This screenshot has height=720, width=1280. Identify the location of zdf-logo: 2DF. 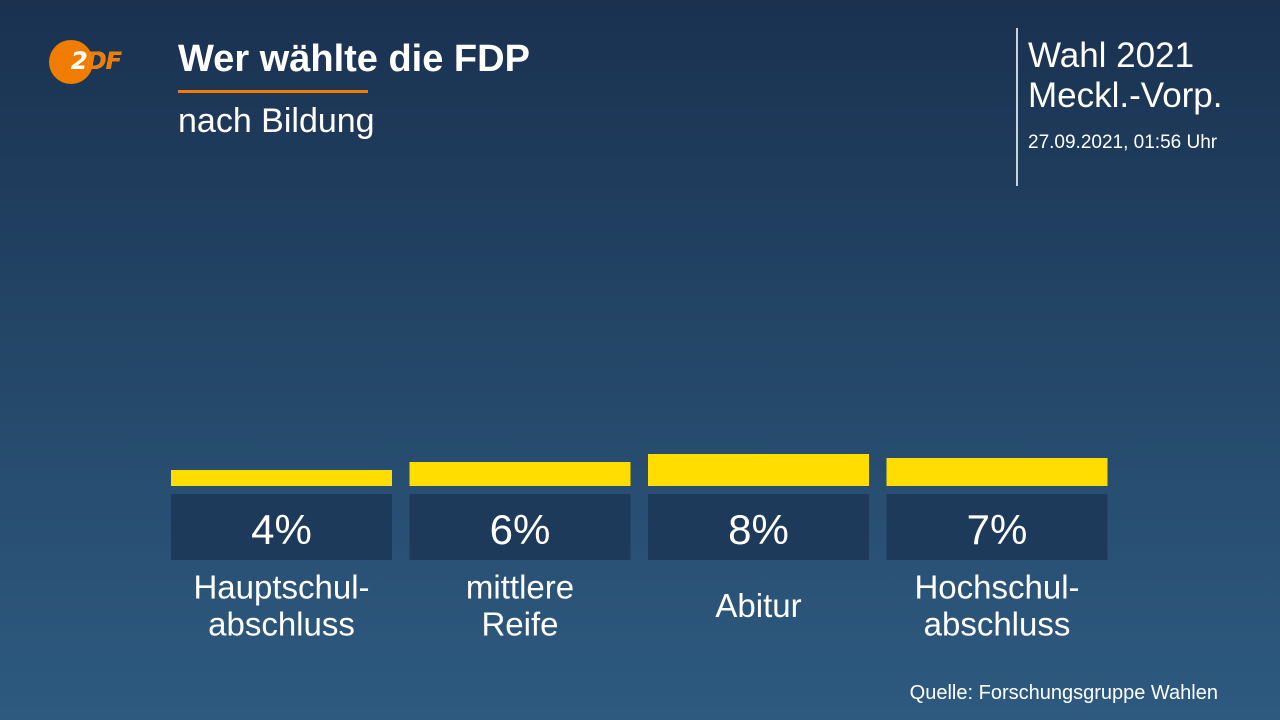
(92, 62).